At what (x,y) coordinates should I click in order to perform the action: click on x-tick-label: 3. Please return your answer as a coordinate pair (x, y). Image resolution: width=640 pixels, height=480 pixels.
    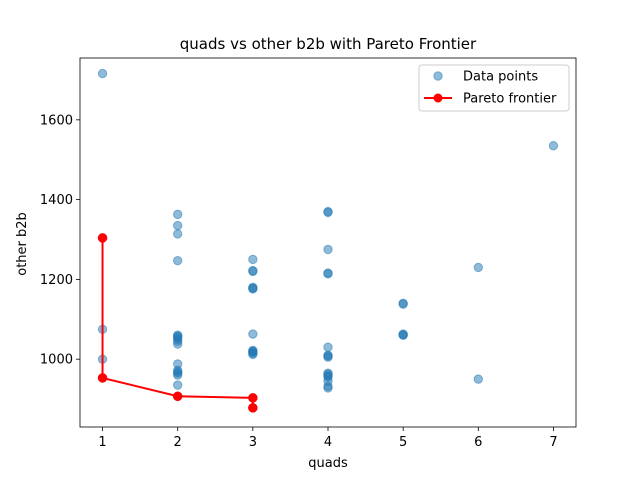
    Looking at the image, I should click on (253, 442).